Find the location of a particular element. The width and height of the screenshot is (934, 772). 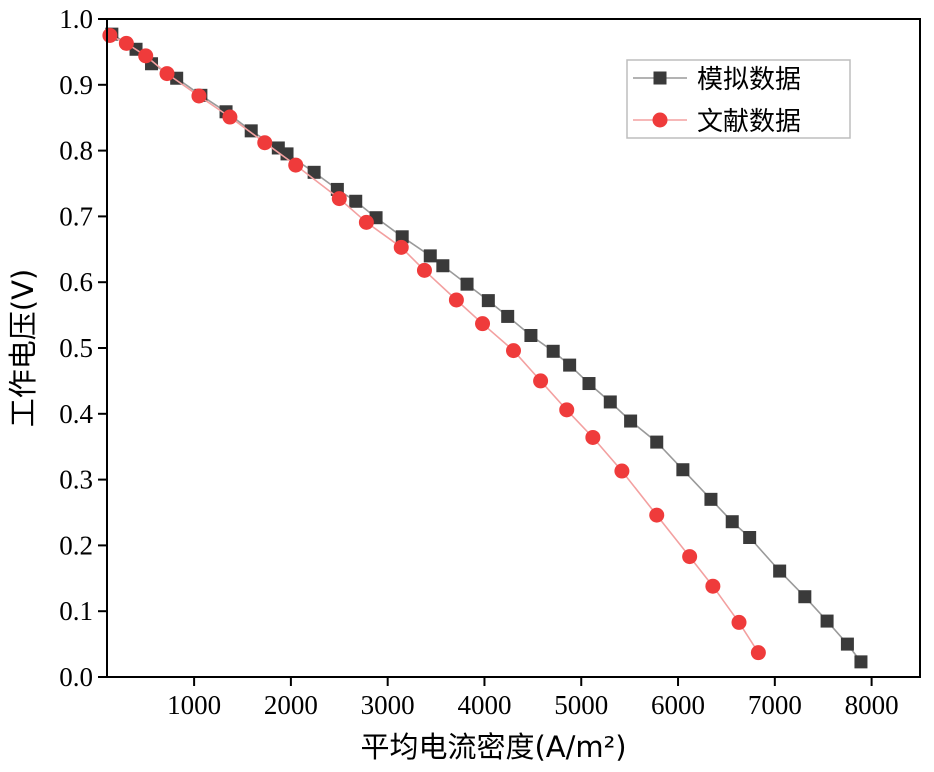

y-tick-label: 1.0 is located at coordinates (76, 19).